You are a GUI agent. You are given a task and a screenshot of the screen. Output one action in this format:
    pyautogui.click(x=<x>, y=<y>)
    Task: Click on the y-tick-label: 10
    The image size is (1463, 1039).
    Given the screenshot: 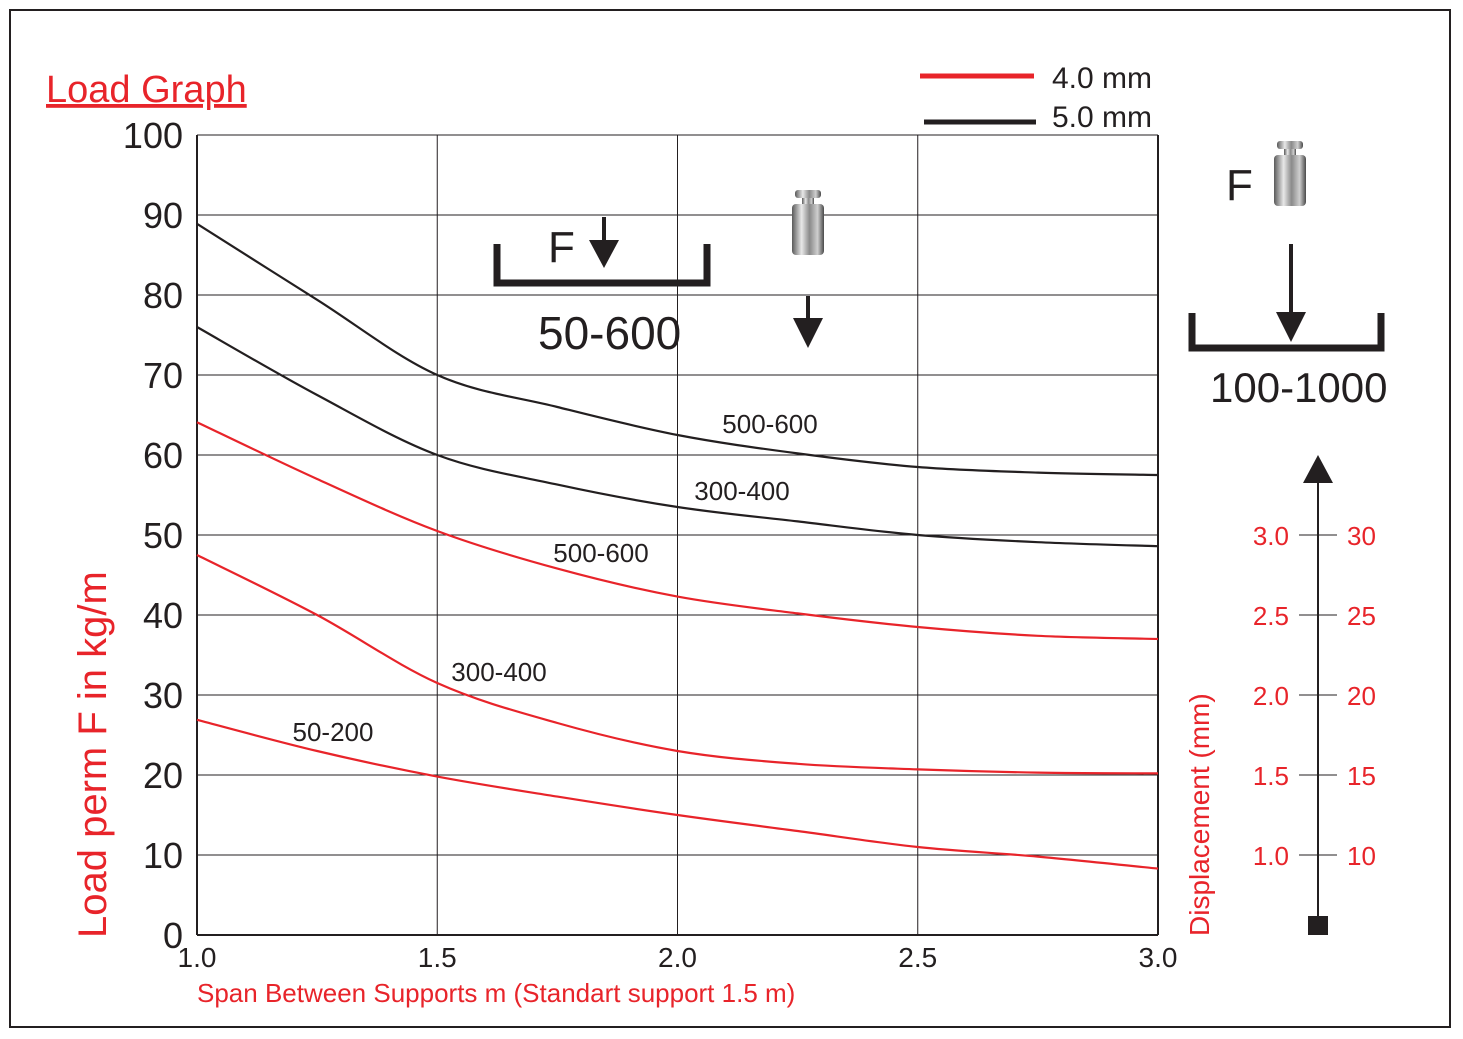 What is the action you would take?
    pyautogui.click(x=163, y=855)
    